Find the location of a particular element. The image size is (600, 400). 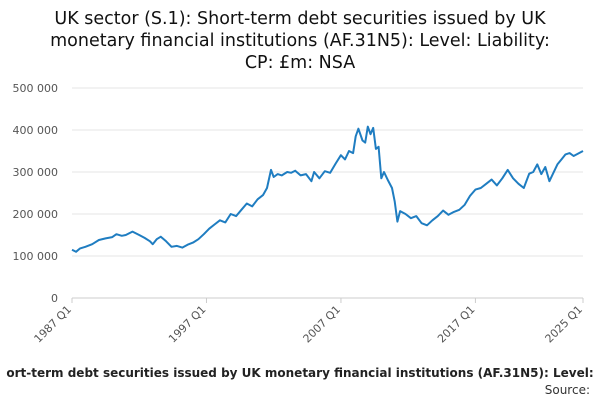

y-tick-label: 200 000 is located at coordinates (36, 214).